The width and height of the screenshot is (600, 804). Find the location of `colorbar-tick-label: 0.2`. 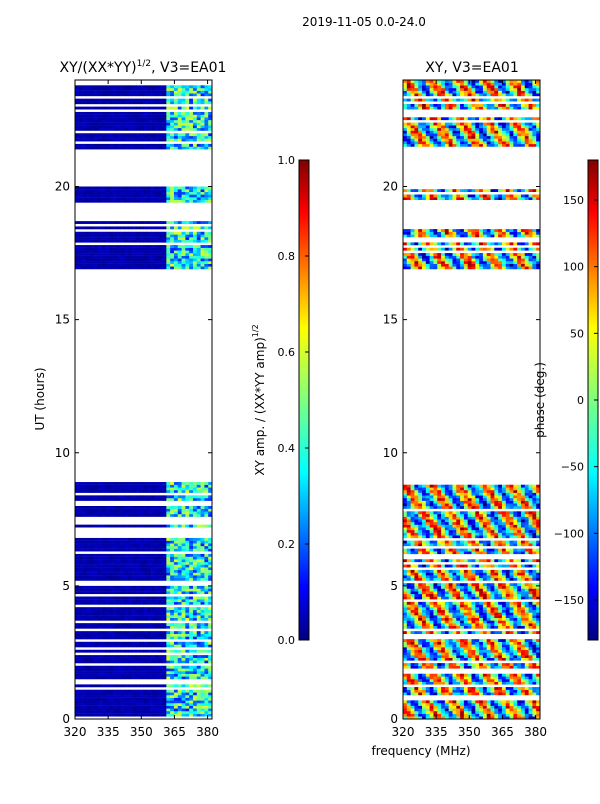

colorbar-tick-label: 0.2 is located at coordinates (287, 544).